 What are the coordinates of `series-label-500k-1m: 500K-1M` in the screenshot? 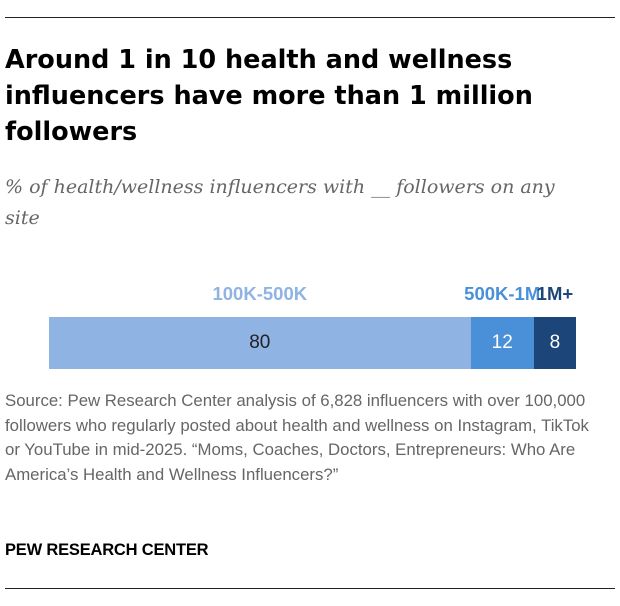 It's located at (502, 293).